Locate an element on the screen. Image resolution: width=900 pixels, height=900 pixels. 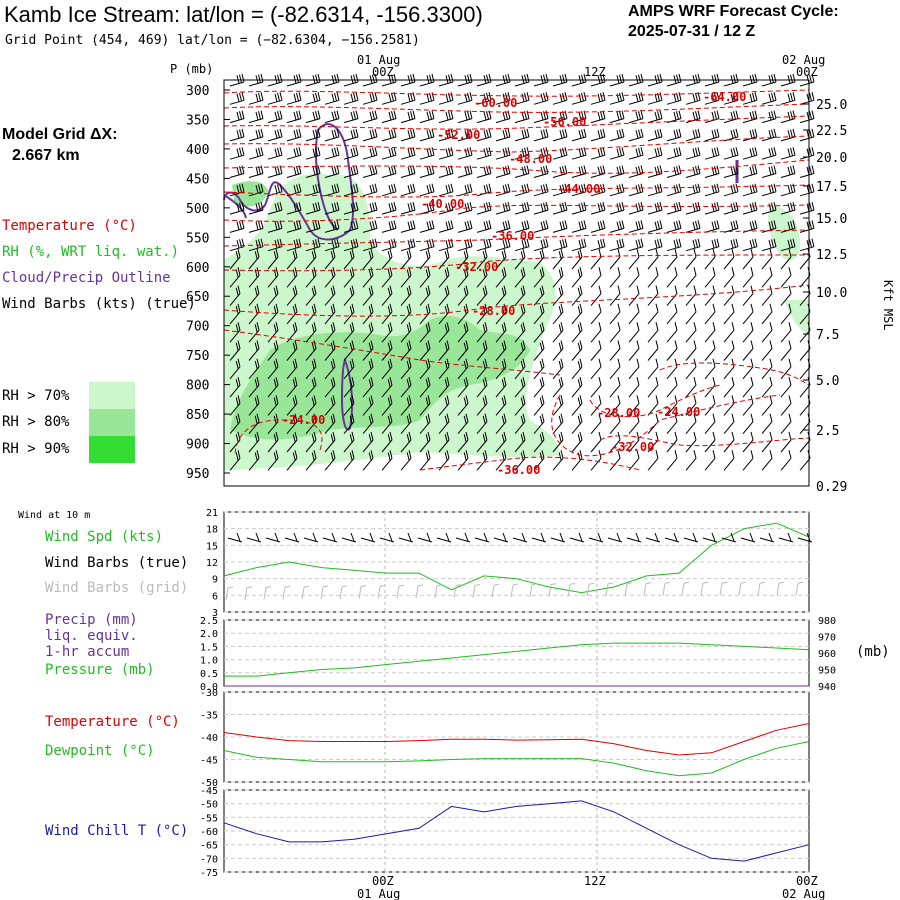
temperature-tick-label: -45 is located at coordinates (209, 761).